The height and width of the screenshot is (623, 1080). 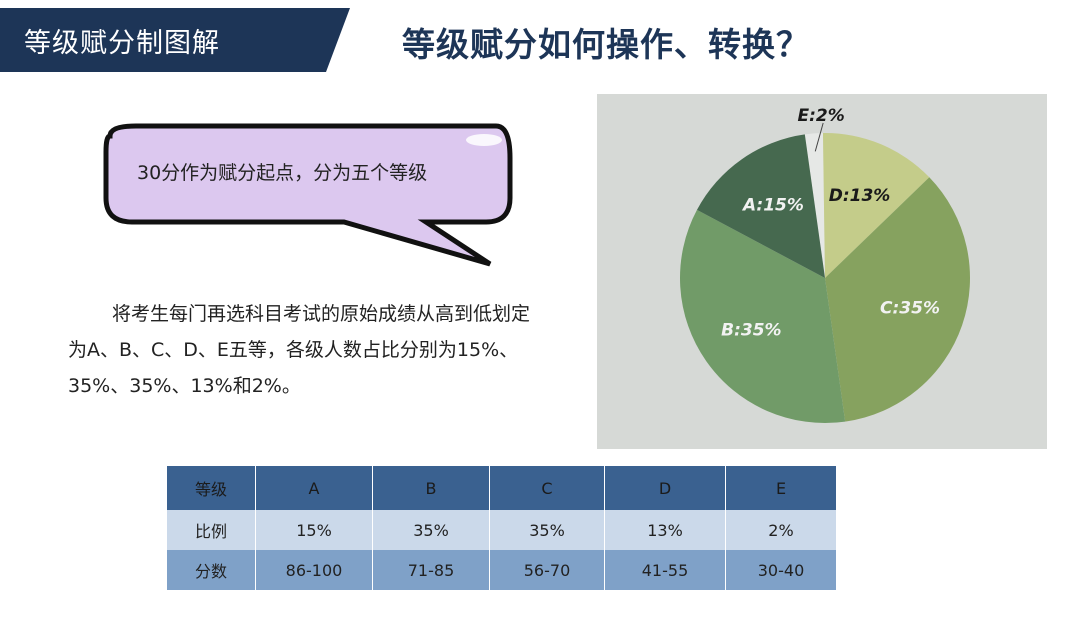 I want to click on pie-label-c: C:35%, so click(x=910, y=308).